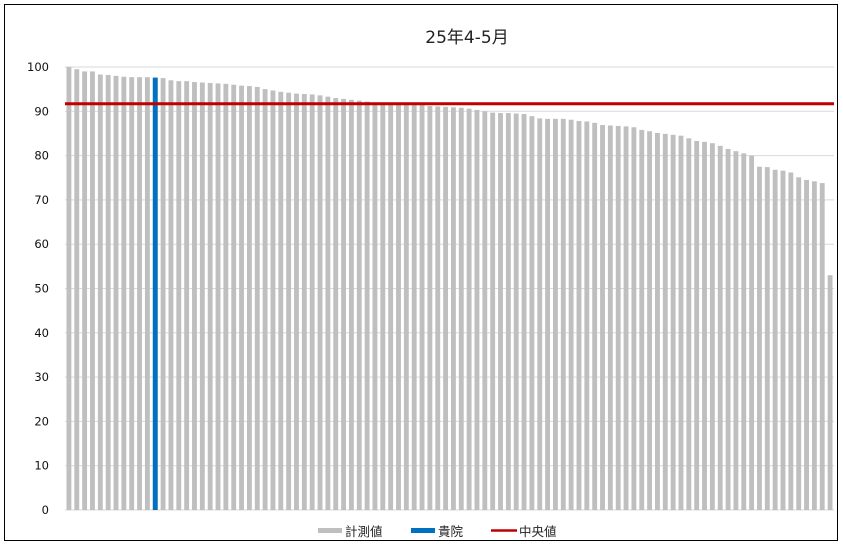 This screenshot has height=546, width=843. Describe the element at coordinates (41, 377) in the screenshot. I see `y-tick-label: 30` at that location.